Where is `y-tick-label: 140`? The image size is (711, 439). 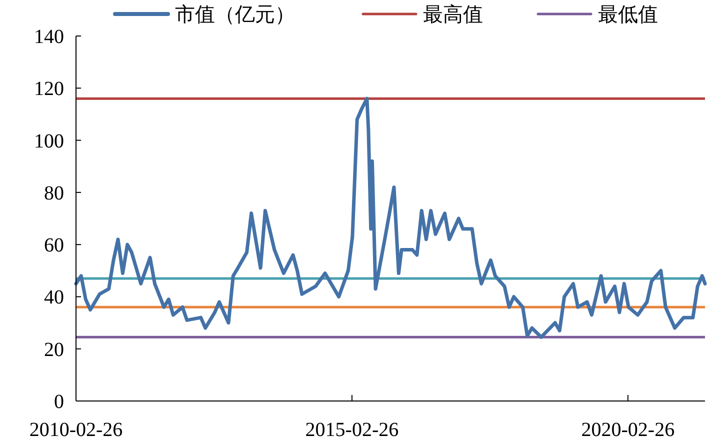 y-tick-label: 140 is located at coordinates (49, 37).